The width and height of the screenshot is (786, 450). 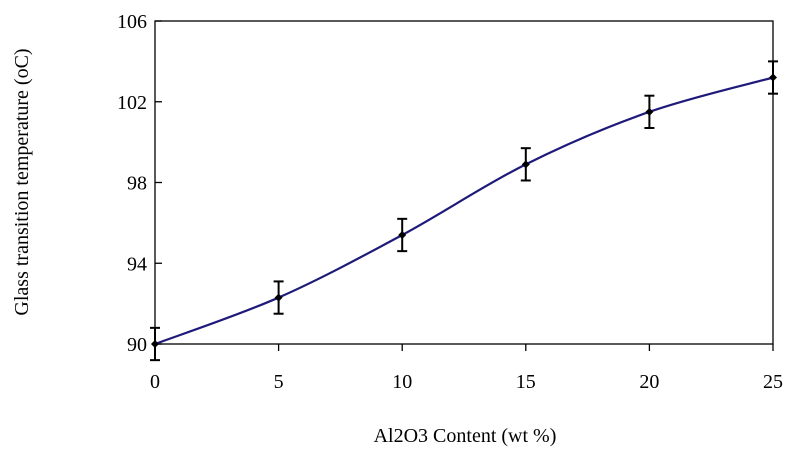 What do you see at coordinates (649, 382) in the screenshot?
I see `x-tick-label: 20` at bounding box center [649, 382].